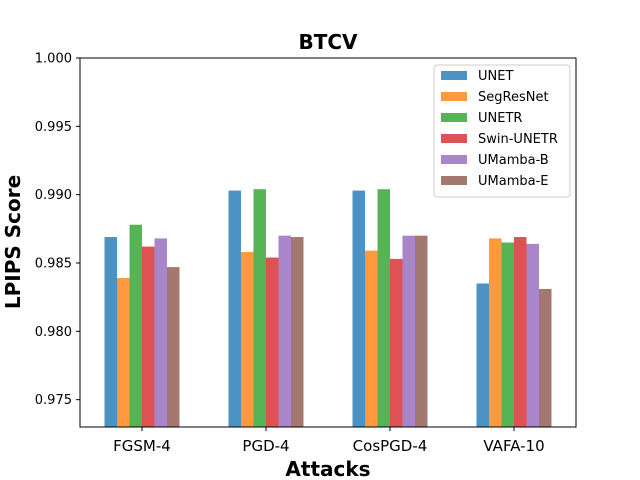 The height and width of the screenshot is (480, 640). What do you see at coordinates (327, 468) in the screenshot?
I see `x-axis-label: Attacks` at bounding box center [327, 468].